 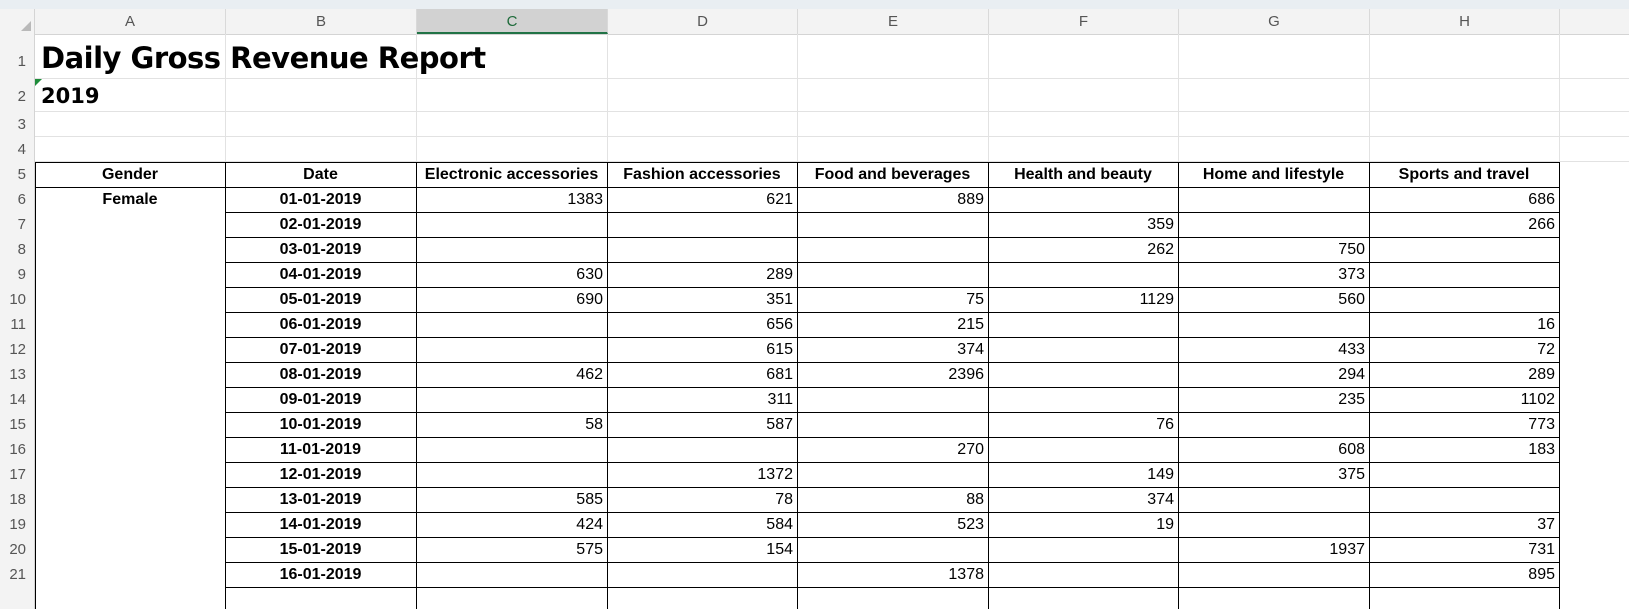 What do you see at coordinates (1160, 249) in the screenshot?
I see `value-cell: 262` at bounding box center [1160, 249].